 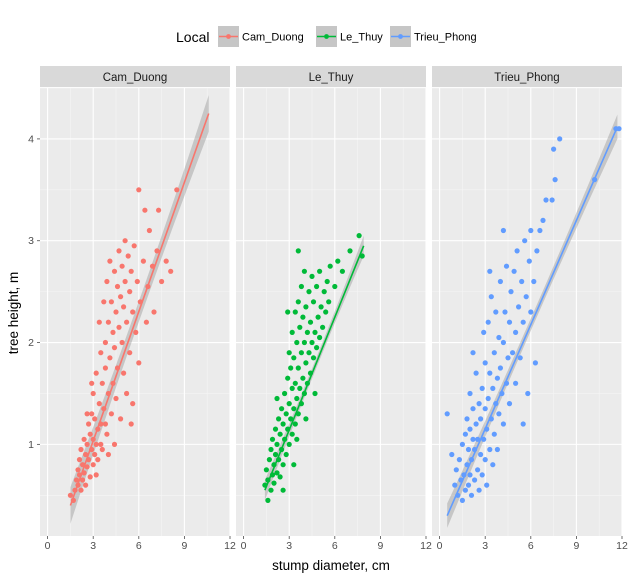 What do you see at coordinates (135, 78) in the screenshot?
I see `facet-strip-label: Cam_Duong` at bounding box center [135, 78].